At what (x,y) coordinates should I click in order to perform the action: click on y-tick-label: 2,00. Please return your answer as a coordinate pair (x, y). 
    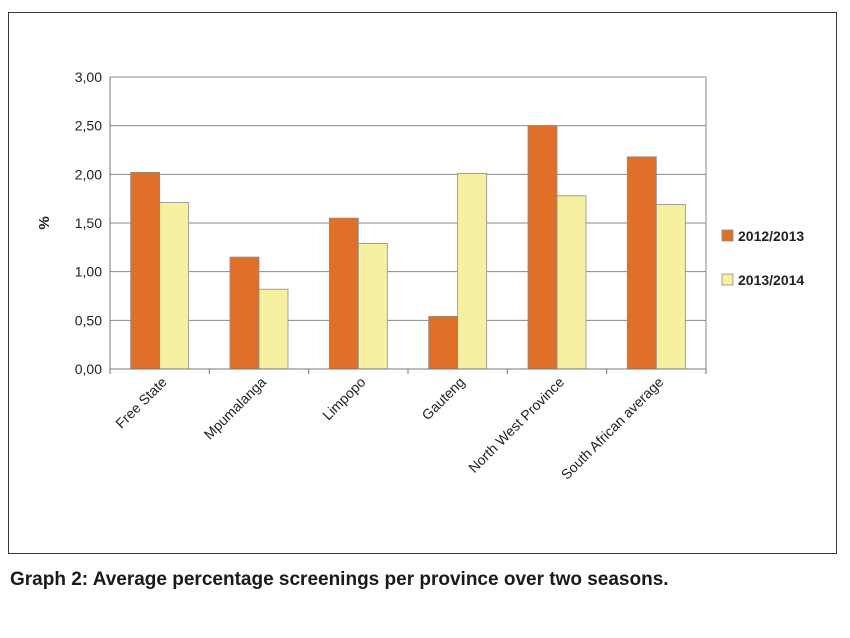
    Looking at the image, I should click on (88, 174).